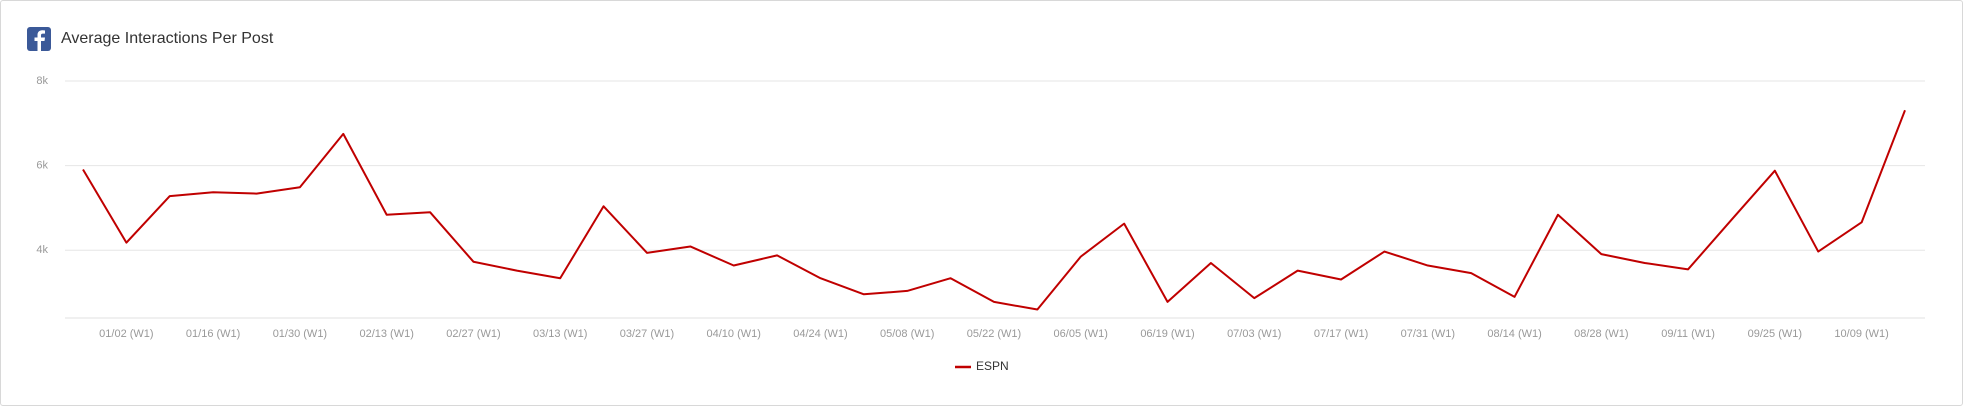 This screenshot has height=406, width=1963. Describe the element at coordinates (1341, 334) in the screenshot. I see `x-tick-label: 07/17 (W1)` at that location.